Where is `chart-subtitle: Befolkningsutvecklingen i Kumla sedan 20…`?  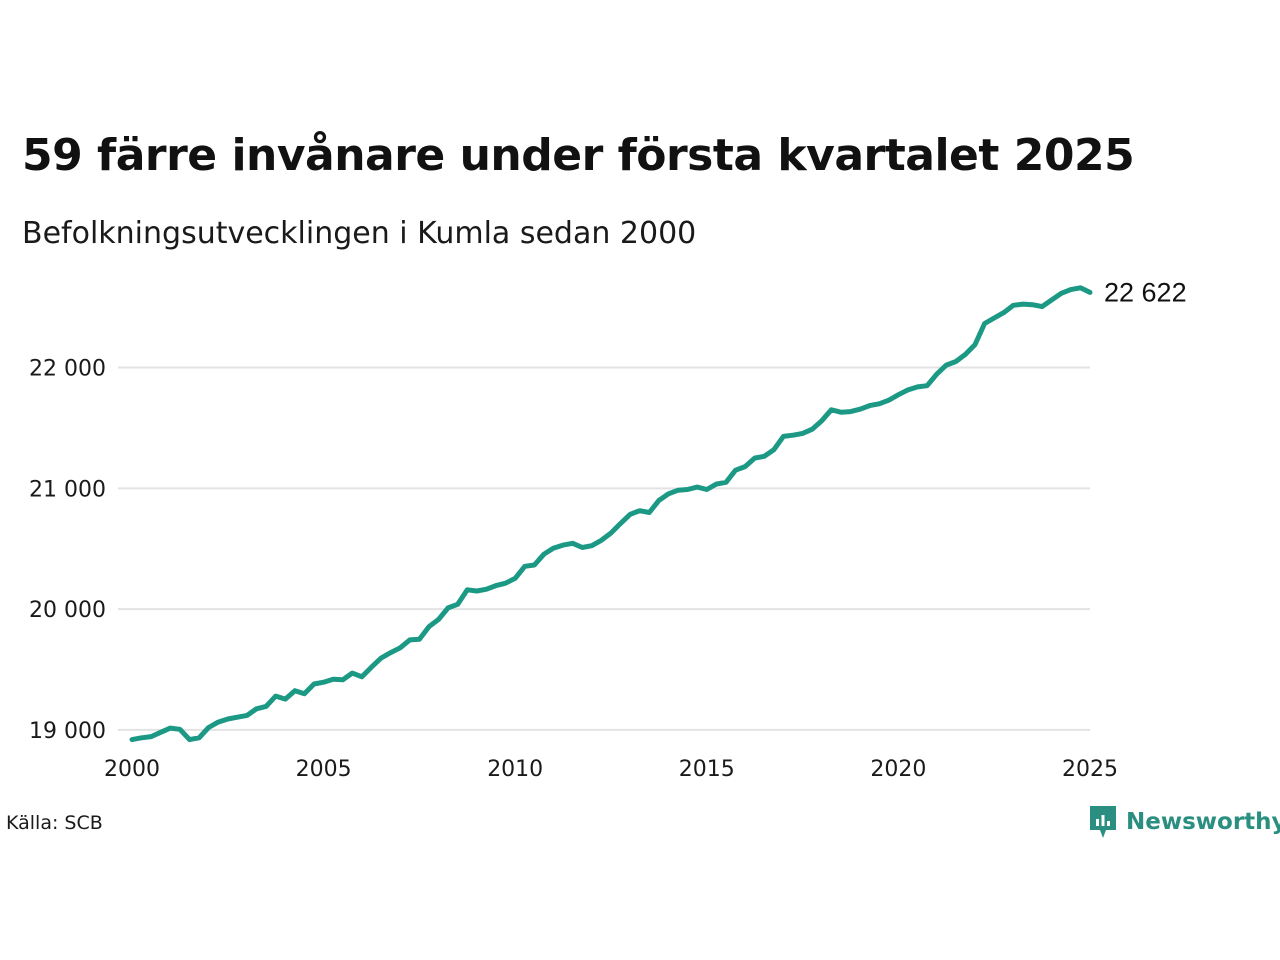 chart-subtitle: Befolkningsutvecklingen i Kumla sedan 20… is located at coordinates (359, 233).